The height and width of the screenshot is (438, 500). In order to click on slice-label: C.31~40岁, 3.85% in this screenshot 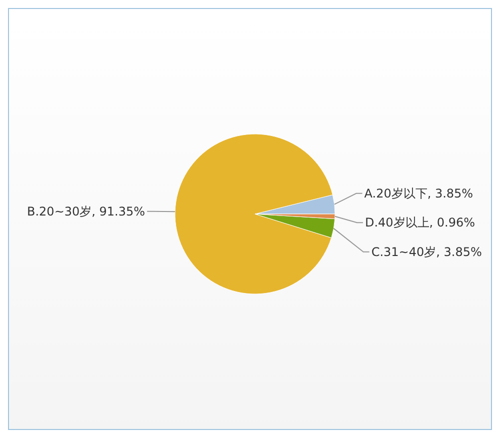, I will do `click(426, 251)`.